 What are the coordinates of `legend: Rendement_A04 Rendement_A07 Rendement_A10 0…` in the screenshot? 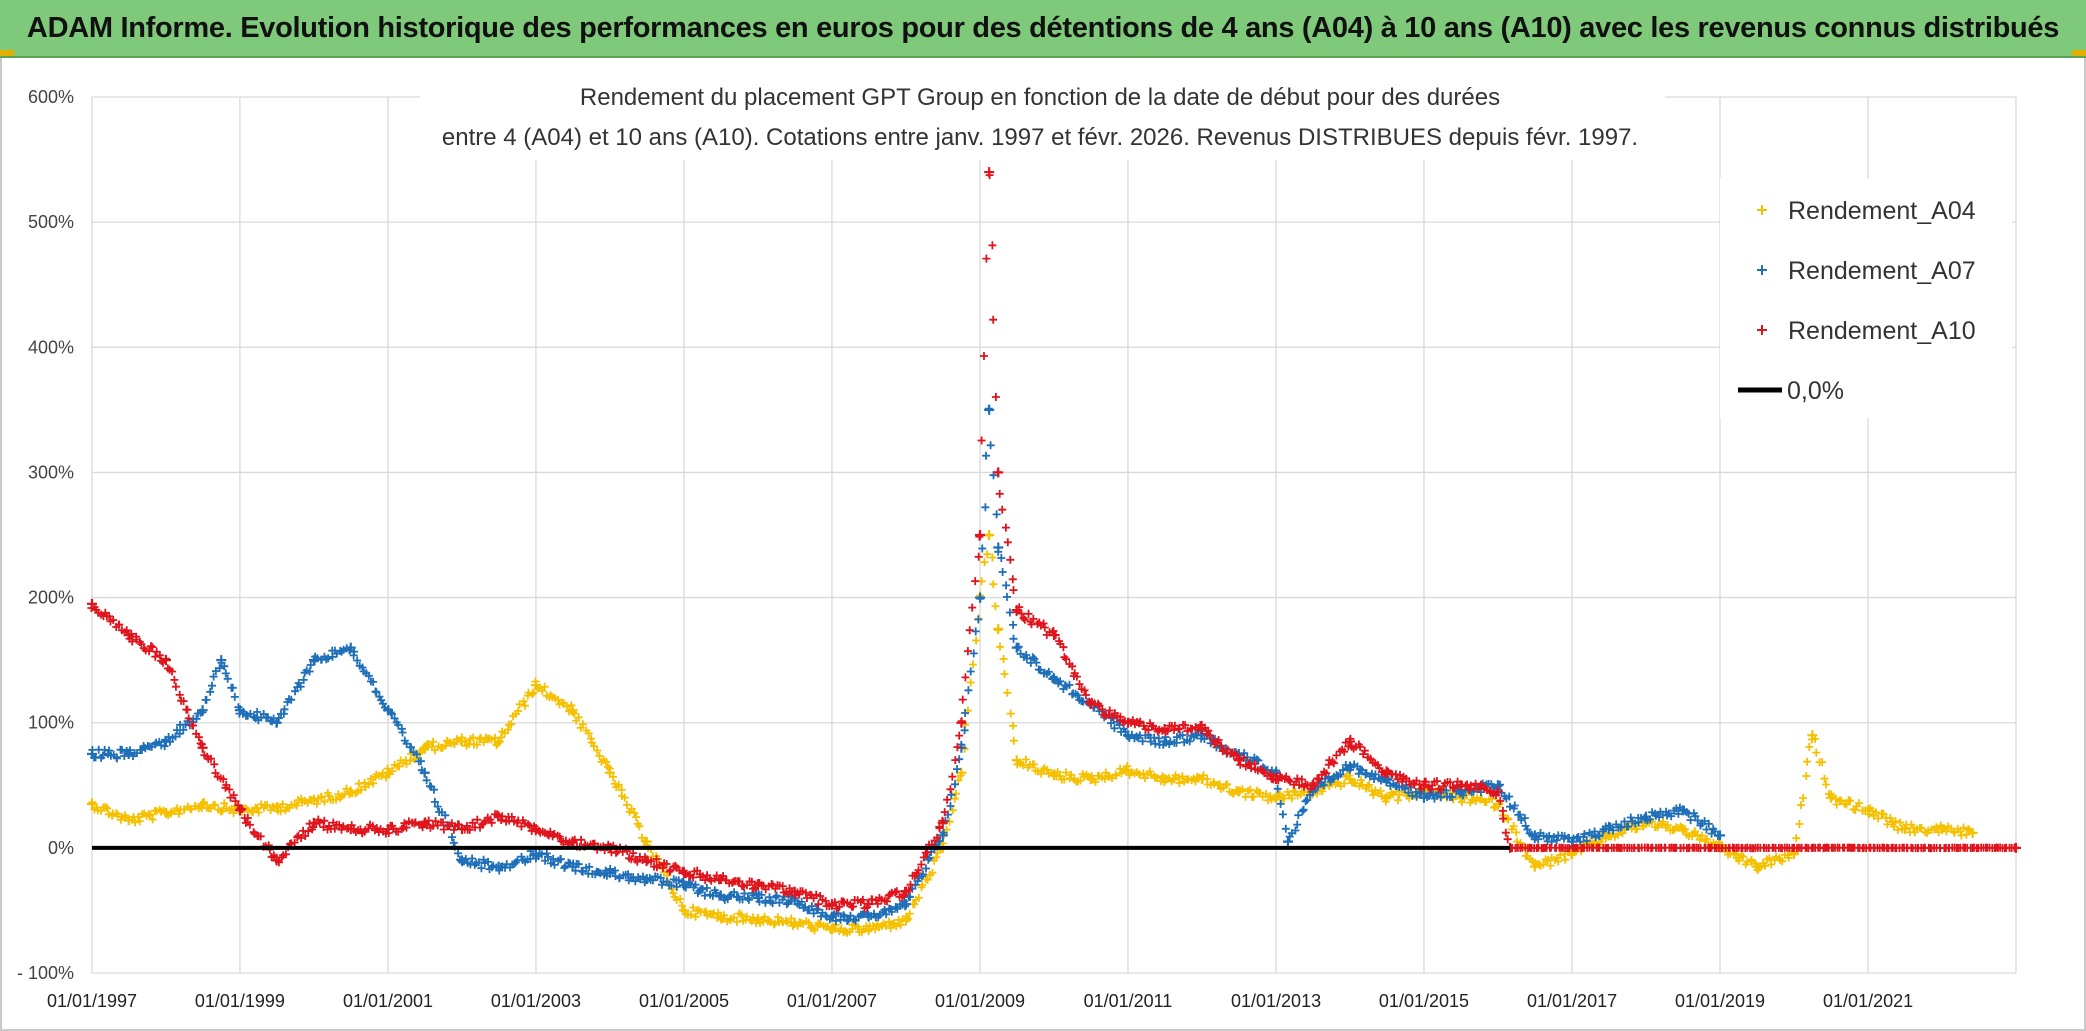 It's located at (1866, 298).